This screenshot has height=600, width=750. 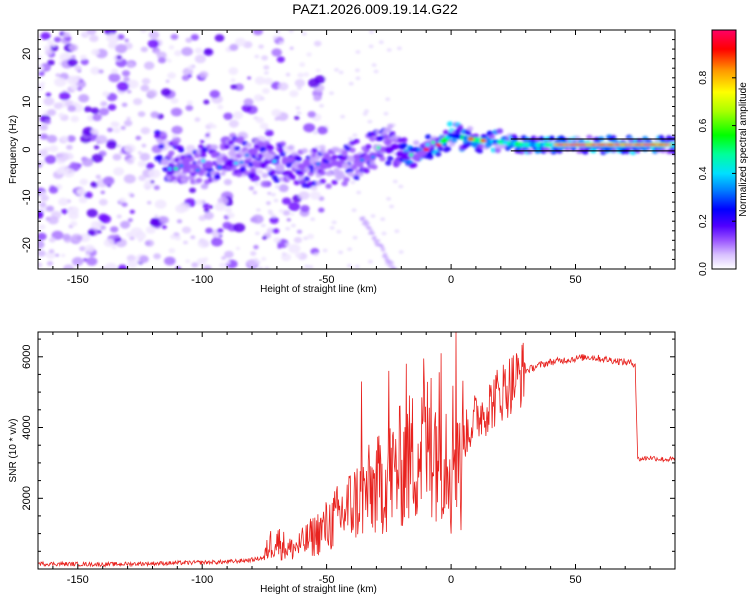 What do you see at coordinates (27, 149) in the screenshot?
I see `y-tick-label: 0` at bounding box center [27, 149].